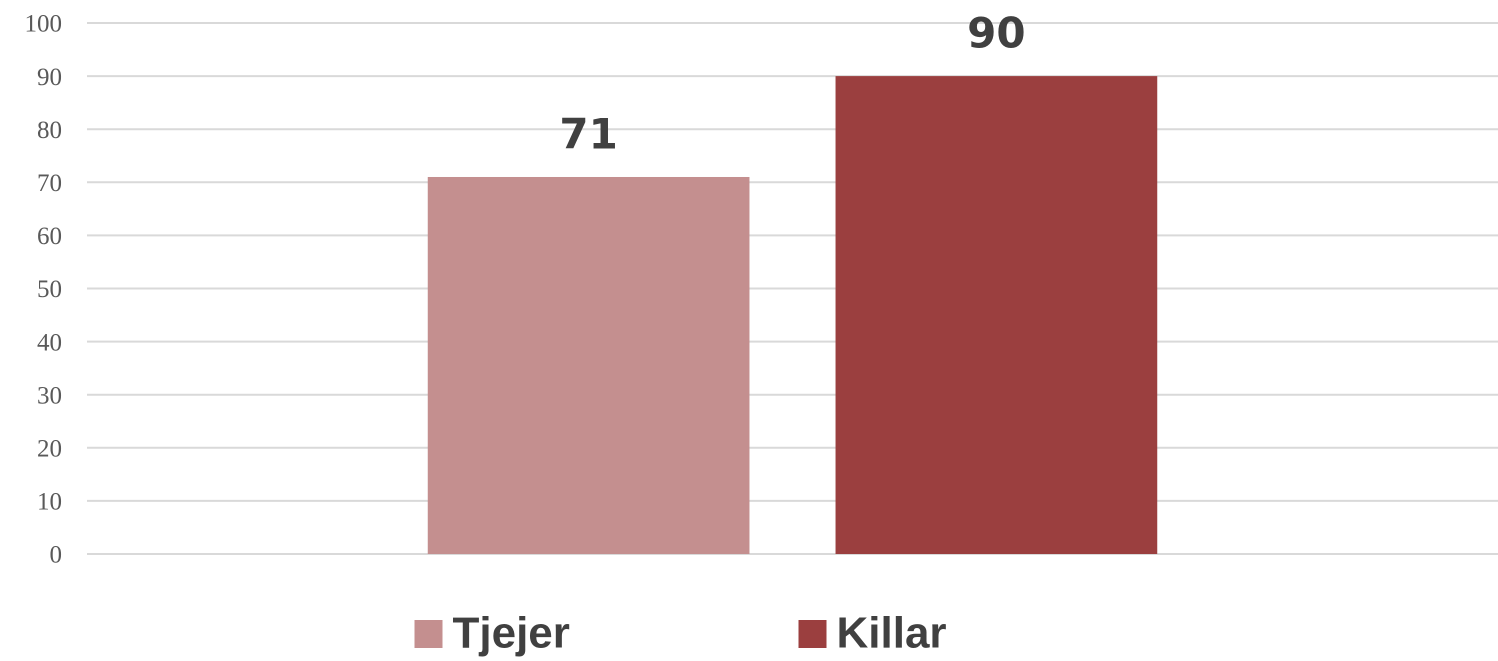 The height and width of the screenshot is (661, 1498). Describe the element at coordinates (49, 289) in the screenshot. I see `y-tick-label: 50` at that location.